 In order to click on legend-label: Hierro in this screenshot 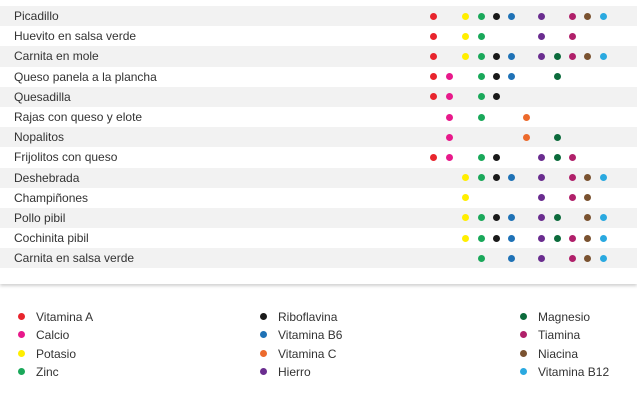, I will do `click(294, 371)`.